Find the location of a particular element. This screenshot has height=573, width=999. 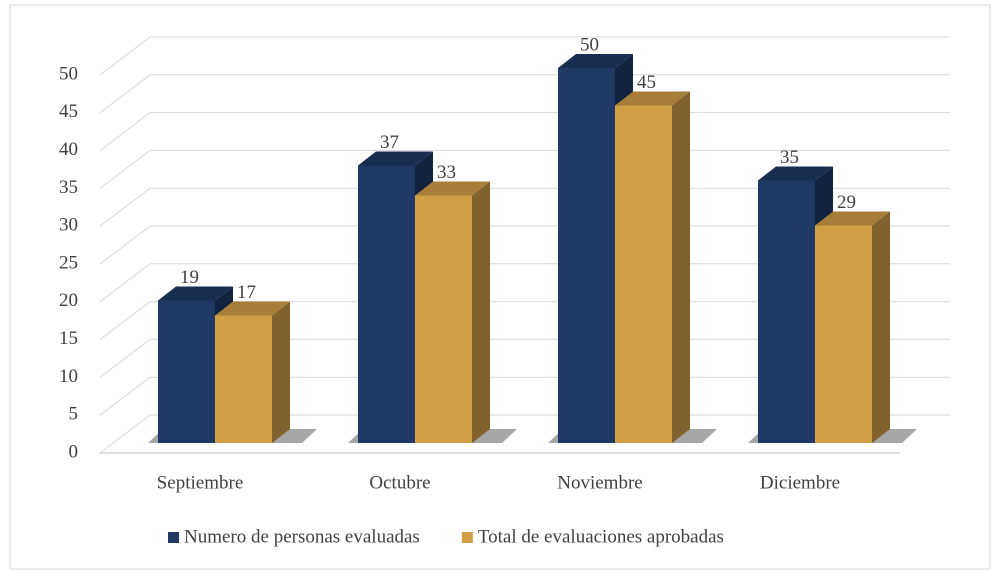

value-label: 33 is located at coordinates (446, 172).